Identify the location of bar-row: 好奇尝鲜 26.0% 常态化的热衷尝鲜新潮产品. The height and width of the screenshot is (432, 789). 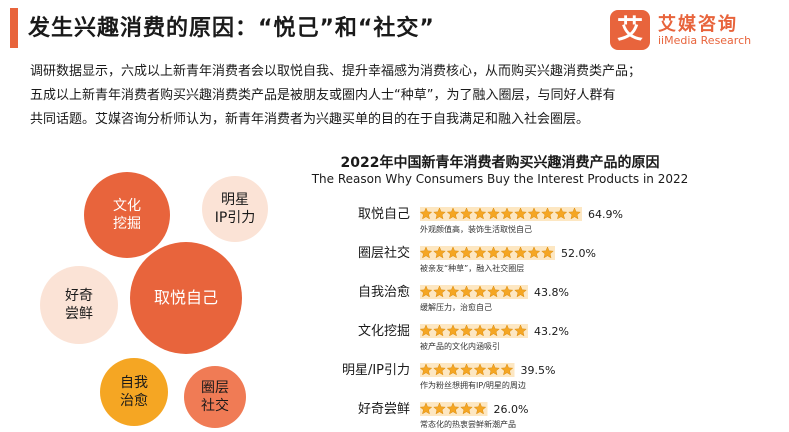
(443, 415).